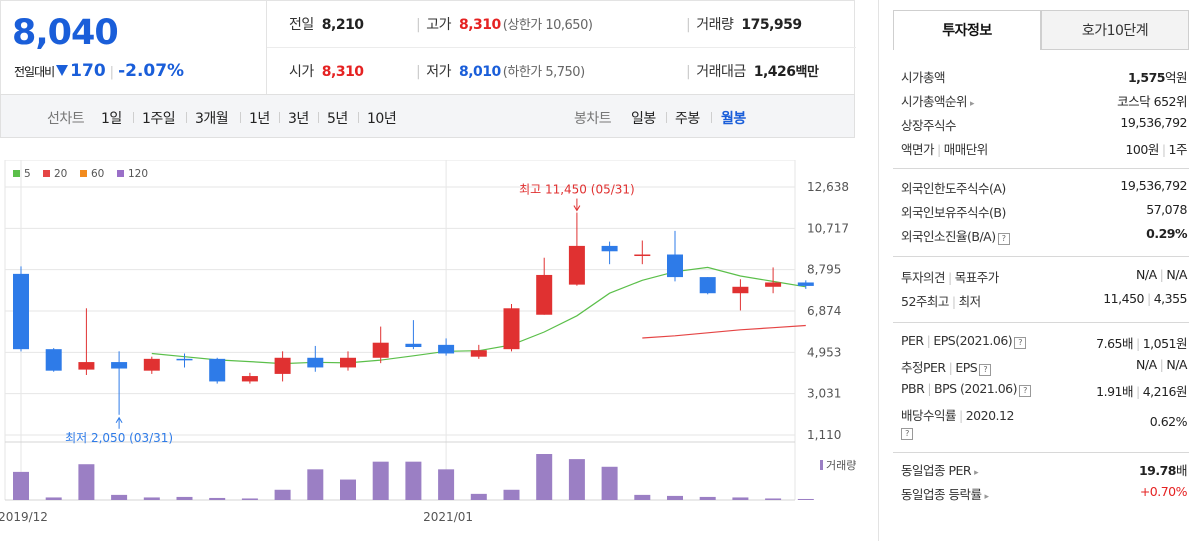  I want to click on info-group-industry: 동일업종 PER ▸ 19.78배 동일업종 등락률 ▸ +0.70%, so click(1041, 482).